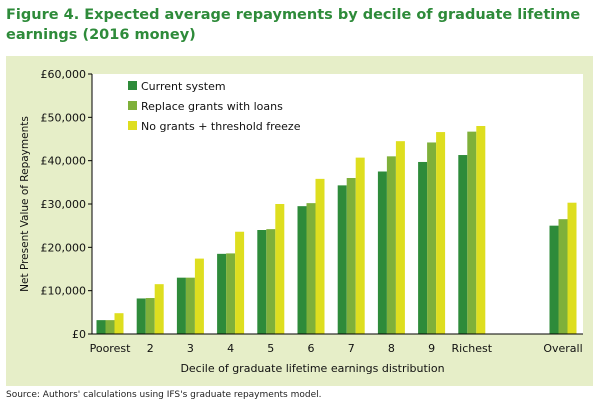 This screenshot has width=599, height=412. Describe the element at coordinates (64, 74) in the screenshot. I see `y-tick-label: £60,000` at that location.